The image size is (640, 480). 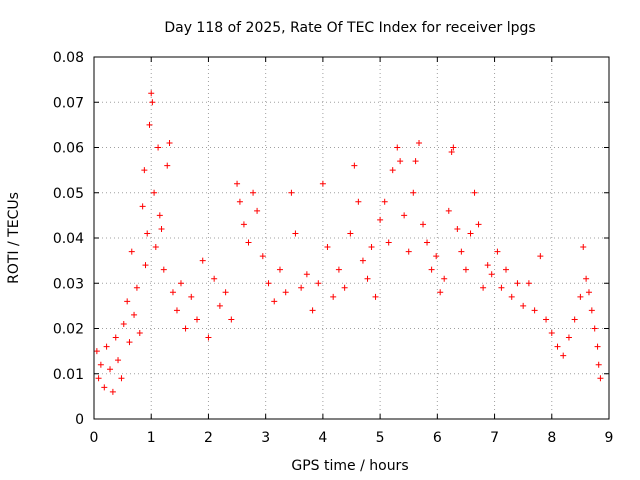 I want to click on x-axis-label: GPS time / hours, so click(x=349, y=466).